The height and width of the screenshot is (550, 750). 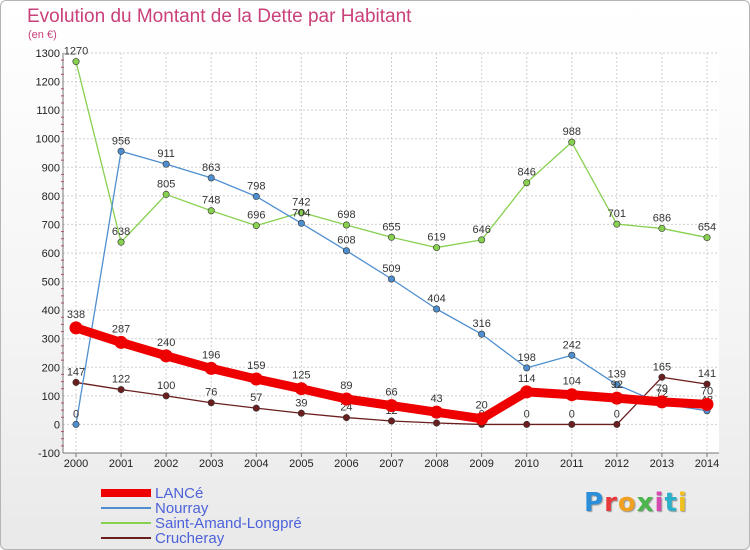 I want to click on y-tick-label: 800, so click(x=51, y=197).